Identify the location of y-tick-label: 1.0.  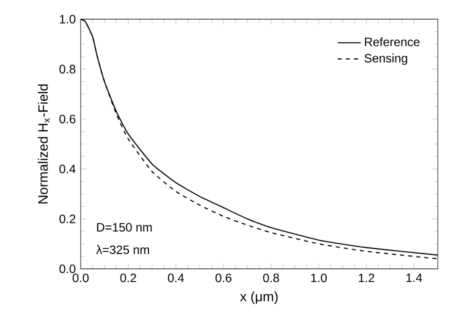
(68, 19).